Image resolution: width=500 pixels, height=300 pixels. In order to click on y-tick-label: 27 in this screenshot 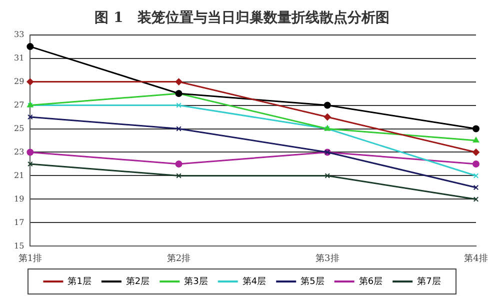, I will do `click(19, 105)`.